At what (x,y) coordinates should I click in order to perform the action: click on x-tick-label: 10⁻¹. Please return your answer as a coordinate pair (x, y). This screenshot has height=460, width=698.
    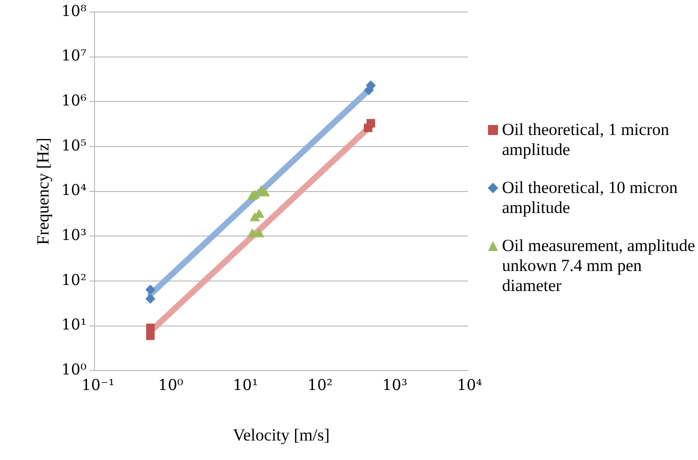
    Looking at the image, I should click on (98, 385).